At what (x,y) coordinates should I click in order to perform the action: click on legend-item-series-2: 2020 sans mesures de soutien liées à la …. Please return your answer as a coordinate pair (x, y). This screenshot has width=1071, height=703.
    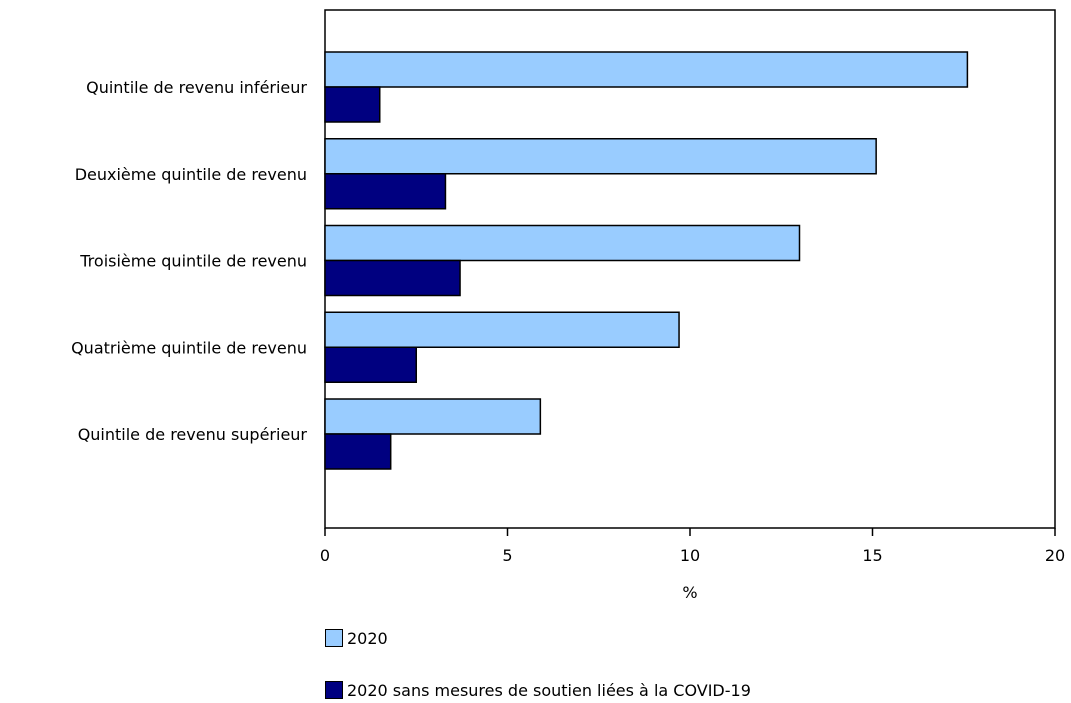
    Looking at the image, I should click on (538, 690).